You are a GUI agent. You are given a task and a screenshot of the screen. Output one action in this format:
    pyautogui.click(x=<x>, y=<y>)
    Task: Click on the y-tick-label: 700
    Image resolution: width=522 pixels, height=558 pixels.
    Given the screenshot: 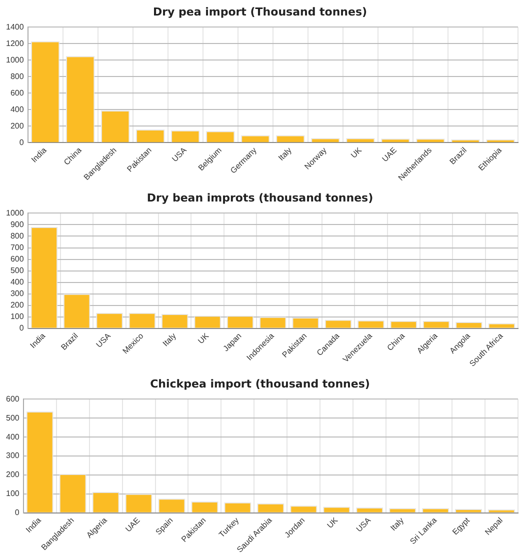 What is the action you would take?
    pyautogui.click(x=17, y=247)
    